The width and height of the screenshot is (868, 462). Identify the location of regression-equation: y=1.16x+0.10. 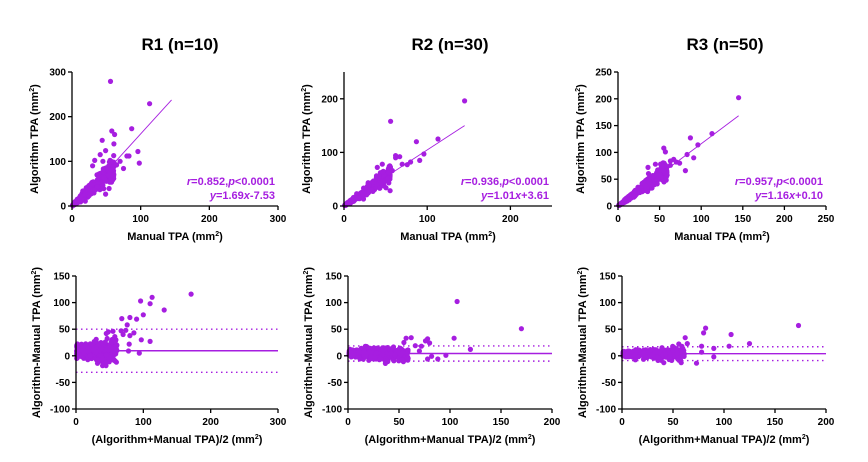
(788, 196).